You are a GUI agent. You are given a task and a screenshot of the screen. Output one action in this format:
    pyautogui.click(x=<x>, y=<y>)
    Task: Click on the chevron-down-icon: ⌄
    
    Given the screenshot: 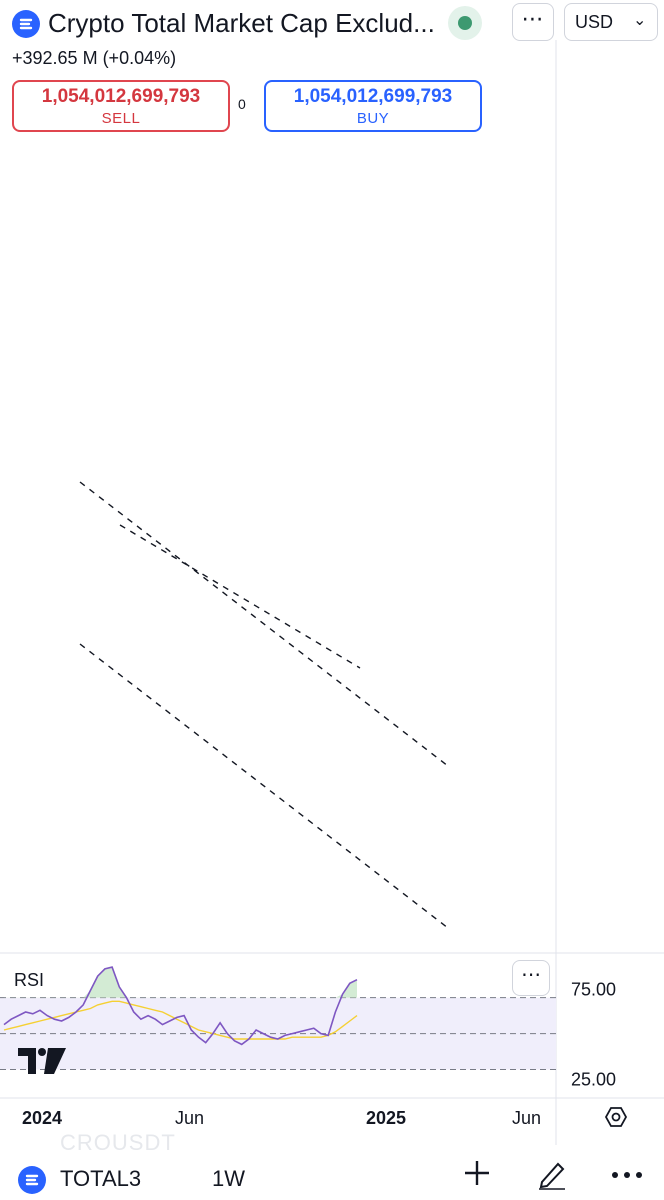 What is the action you would take?
    pyautogui.click(x=640, y=20)
    